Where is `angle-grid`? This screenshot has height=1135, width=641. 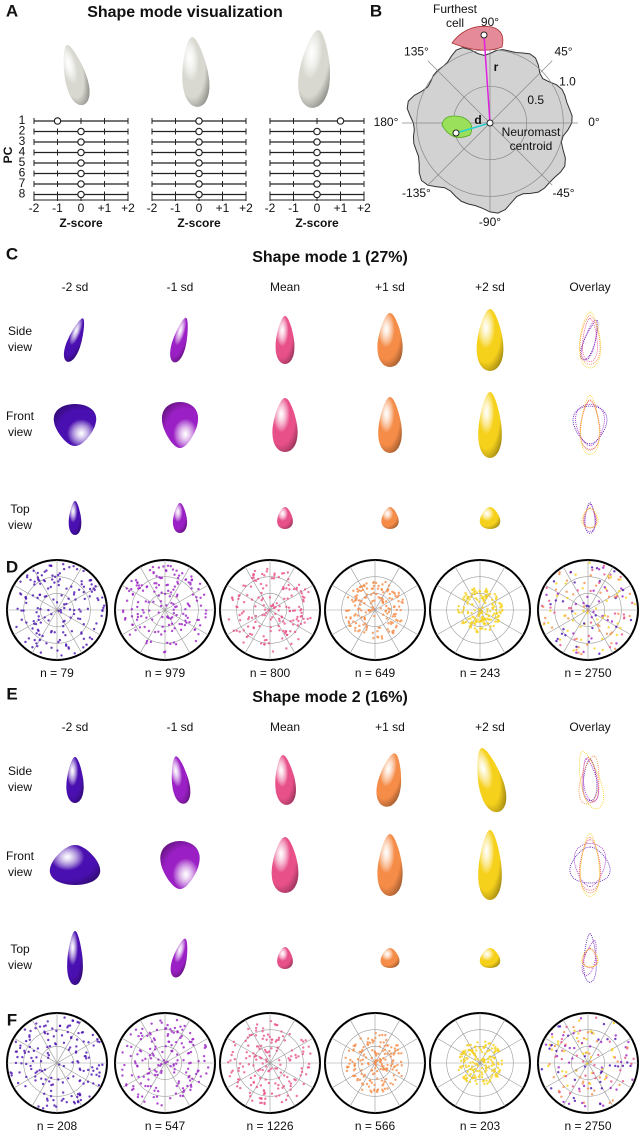 angle-grid is located at coordinates (521, 92).